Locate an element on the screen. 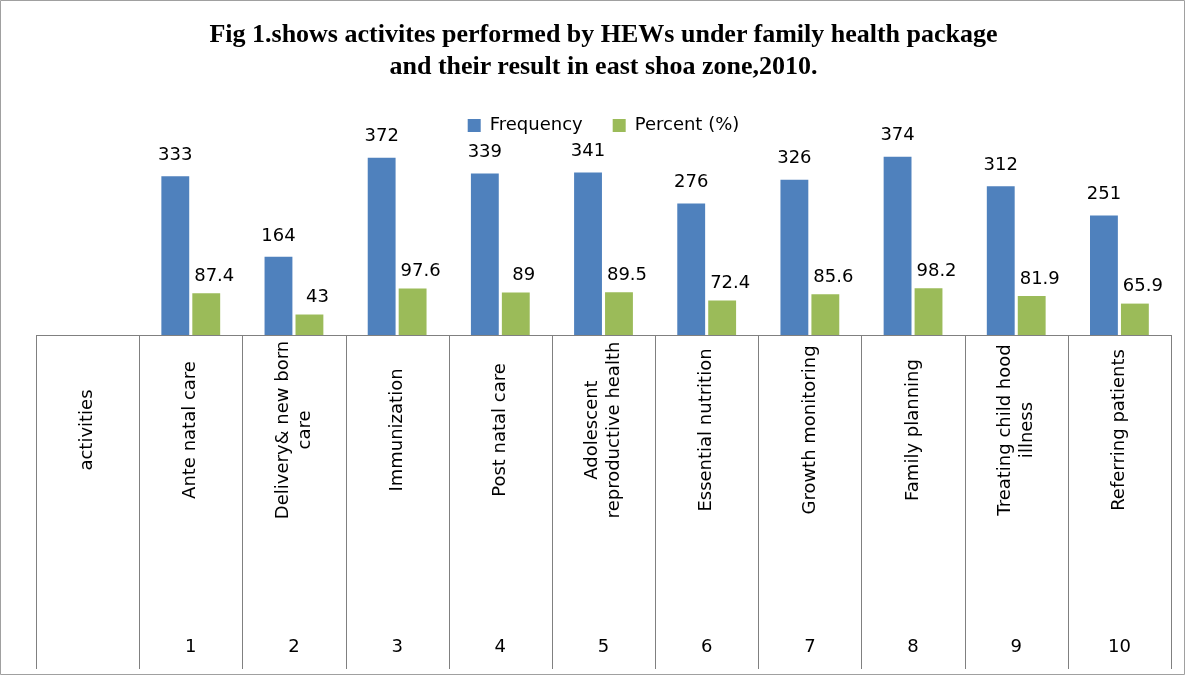  data-label: 85.6 is located at coordinates (833, 275).